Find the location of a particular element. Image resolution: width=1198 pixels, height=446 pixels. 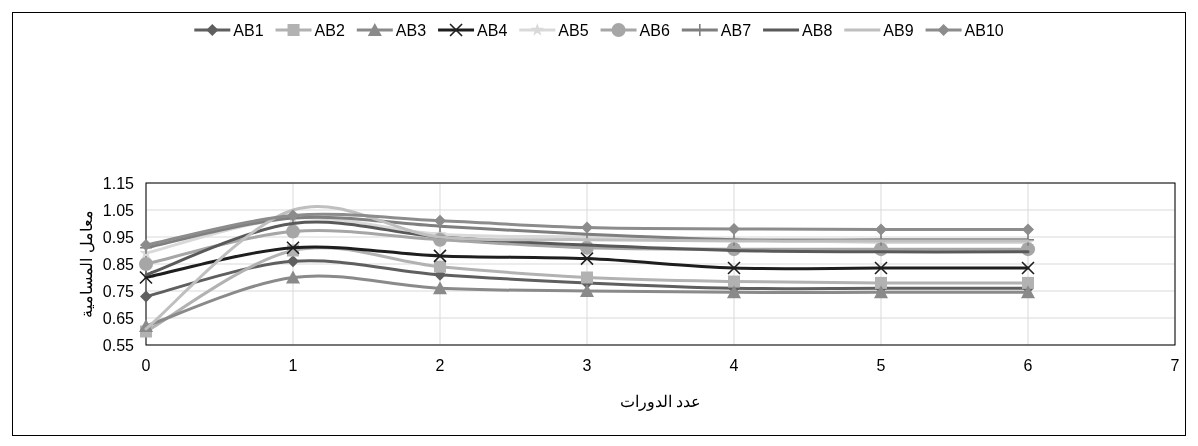

legend-label: AB8 is located at coordinates (817, 30).